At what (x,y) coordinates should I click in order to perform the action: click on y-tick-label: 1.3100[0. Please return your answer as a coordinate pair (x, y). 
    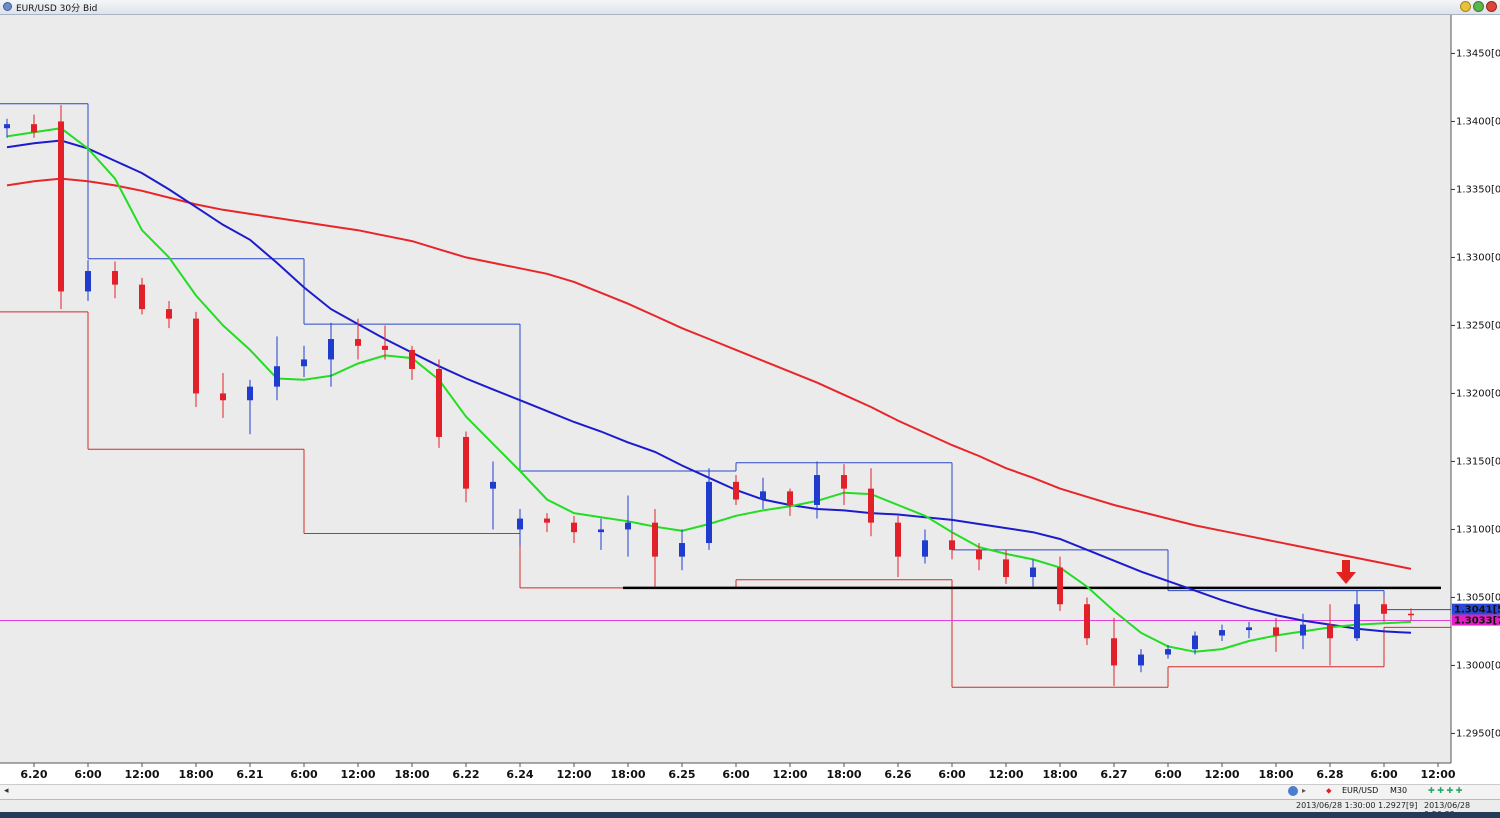
    Looking at the image, I should click on (1478, 529).